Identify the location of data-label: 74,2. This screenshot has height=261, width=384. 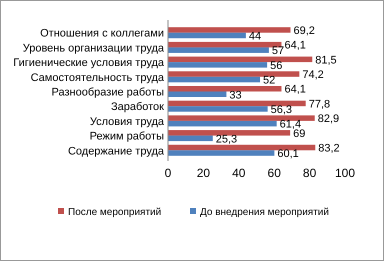
(313, 75).